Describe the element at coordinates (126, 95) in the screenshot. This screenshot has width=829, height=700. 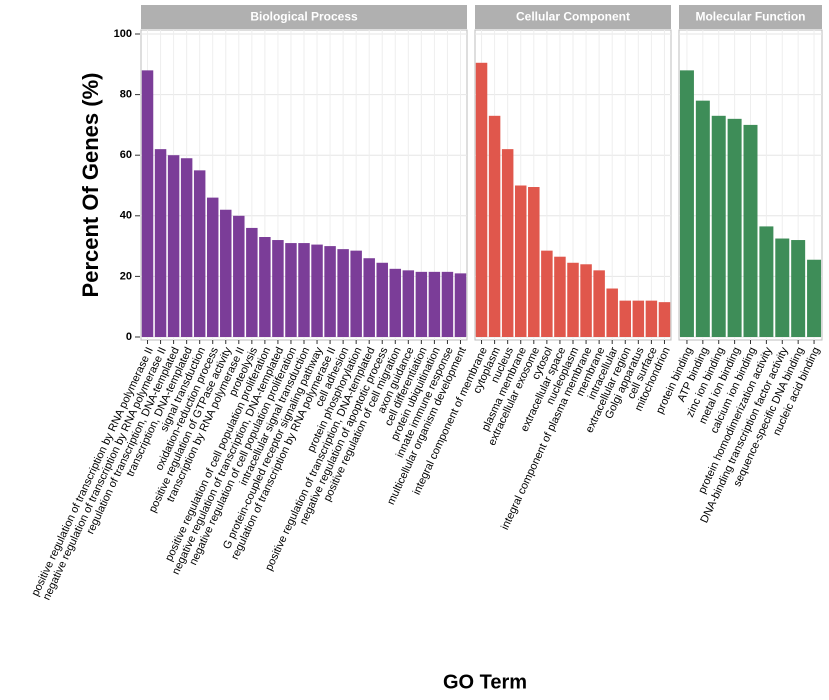
I see `y-tick-label: 80` at that location.